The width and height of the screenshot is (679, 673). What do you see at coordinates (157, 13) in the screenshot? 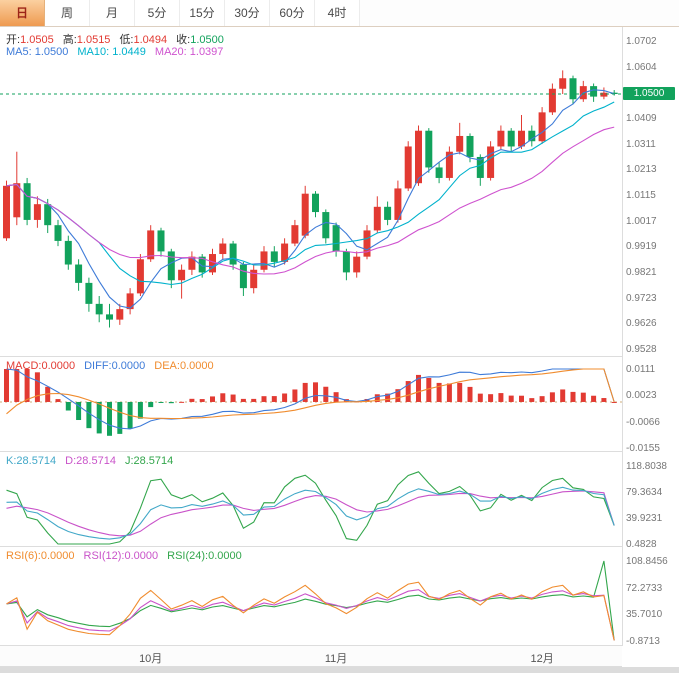
I see `tab-5min: 5分` at bounding box center [157, 13].